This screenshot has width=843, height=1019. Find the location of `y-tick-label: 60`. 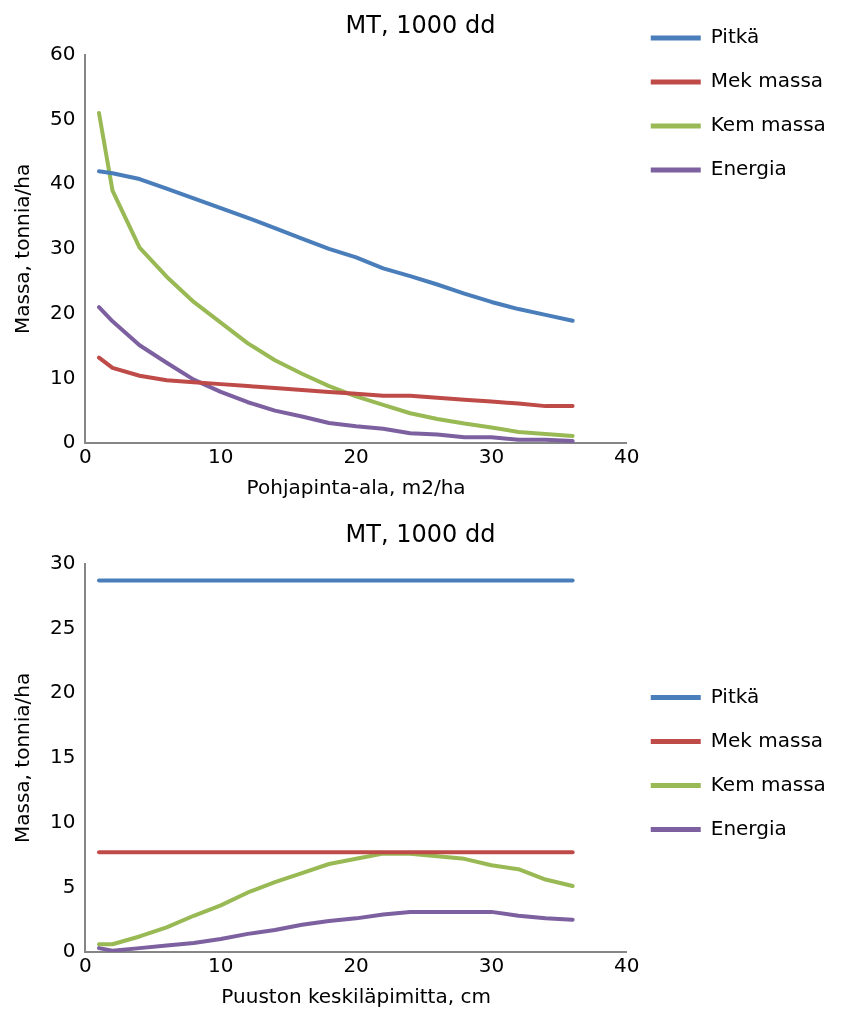

y-tick-label: 60 is located at coordinates (63, 53).